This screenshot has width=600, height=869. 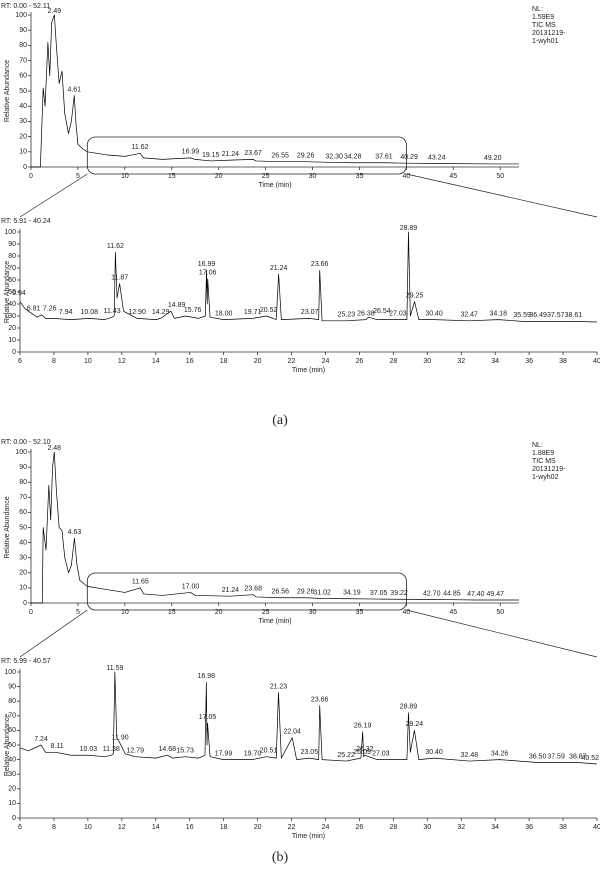 What do you see at coordinates (12, 268) in the screenshot?
I see `y-tick-label: 70` at bounding box center [12, 268].